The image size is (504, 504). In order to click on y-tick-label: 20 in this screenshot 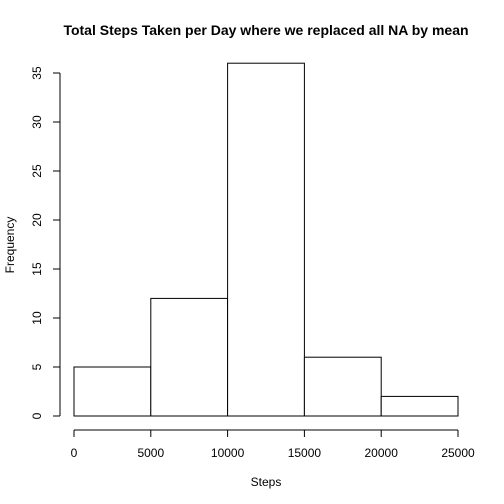, I will do `click(37, 220)`.